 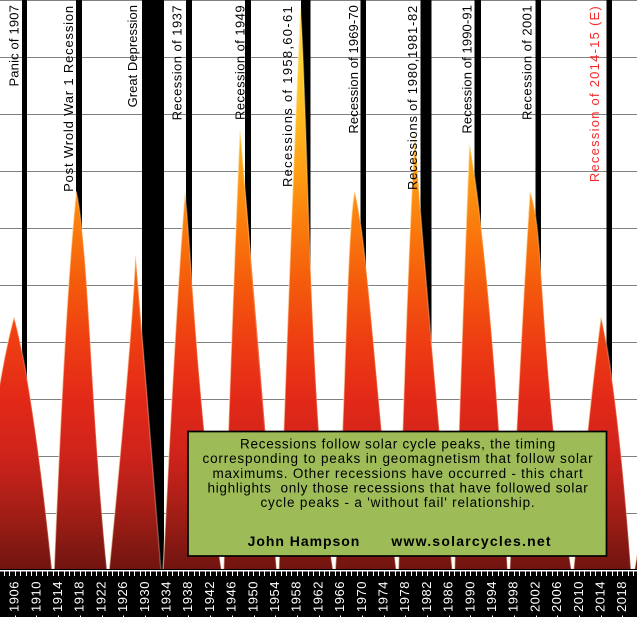 What do you see at coordinates (122, 596) in the screenshot?
I see `svg-text: 1926` at bounding box center [122, 596].